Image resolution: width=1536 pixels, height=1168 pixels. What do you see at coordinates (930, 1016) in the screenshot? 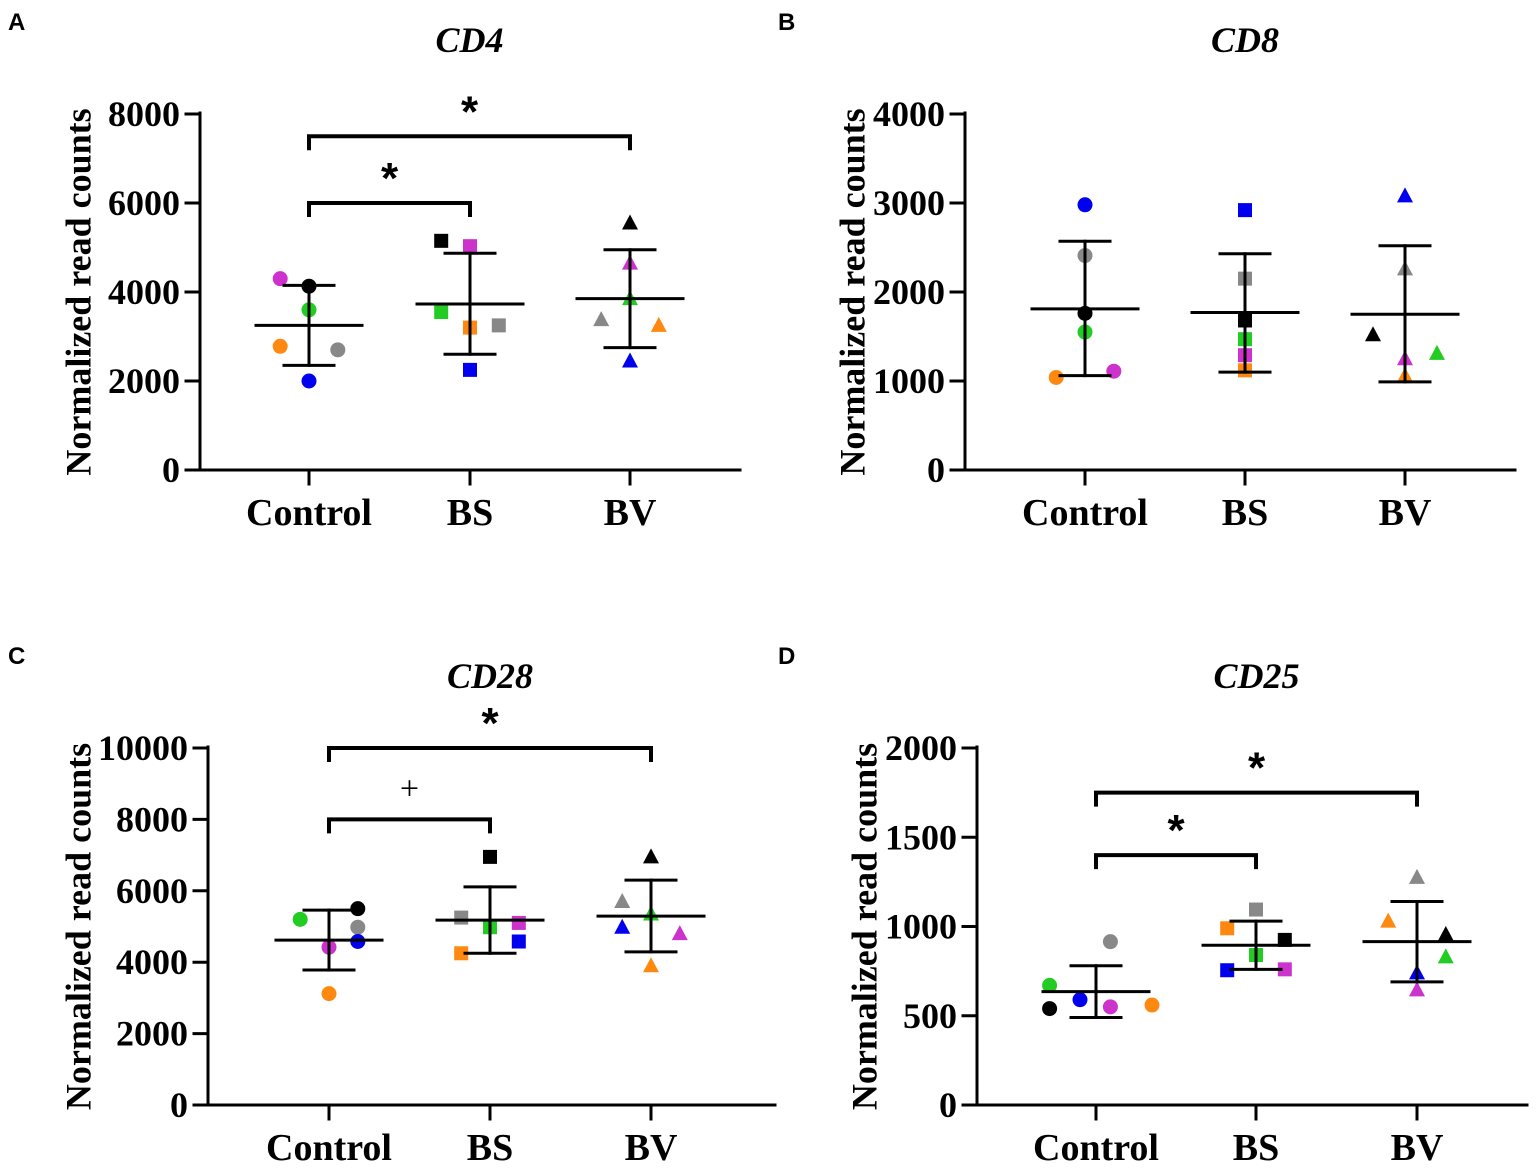
I see `y-tick-label: 500` at bounding box center [930, 1016].